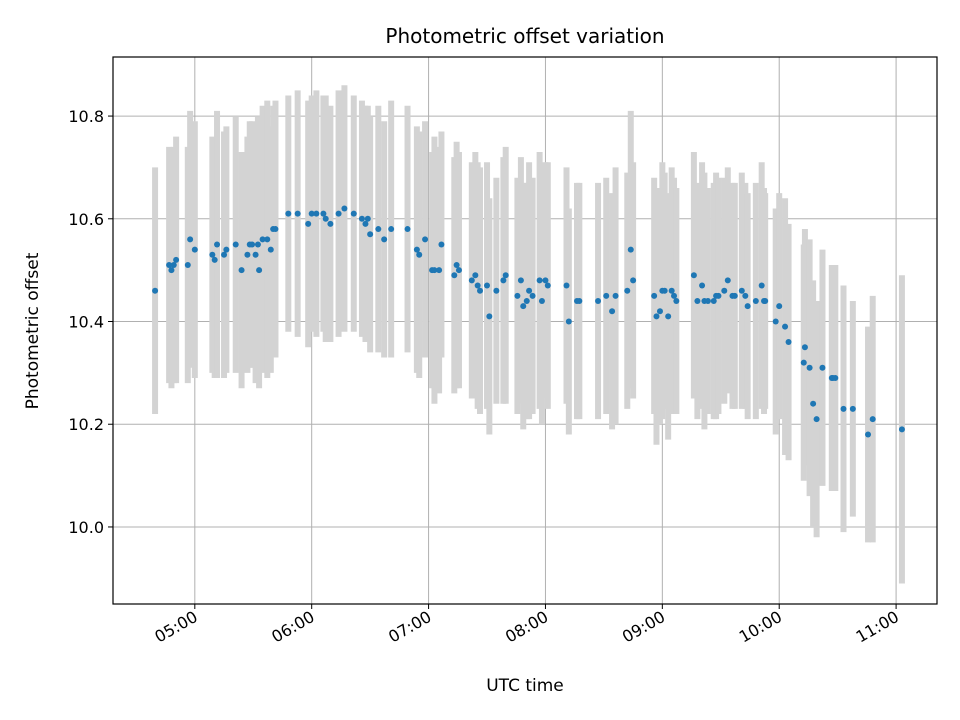 The height and width of the screenshot is (720, 960). Describe the element at coordinates (86, 219) in the screenshot. I see `y-tick-label: 10.6` at that location.